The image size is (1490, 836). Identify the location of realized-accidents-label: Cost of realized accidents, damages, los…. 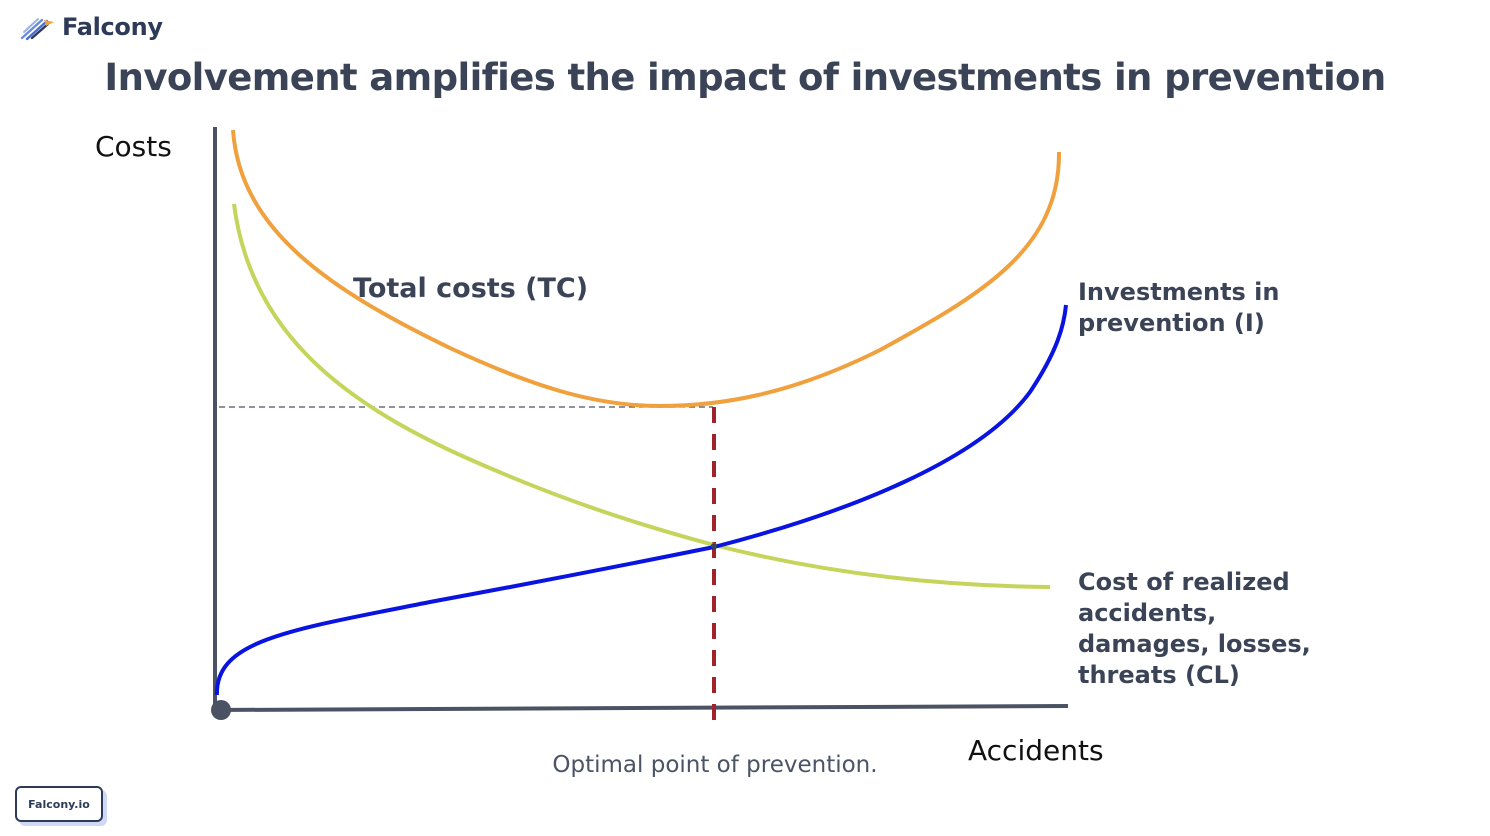
(1194, 628).